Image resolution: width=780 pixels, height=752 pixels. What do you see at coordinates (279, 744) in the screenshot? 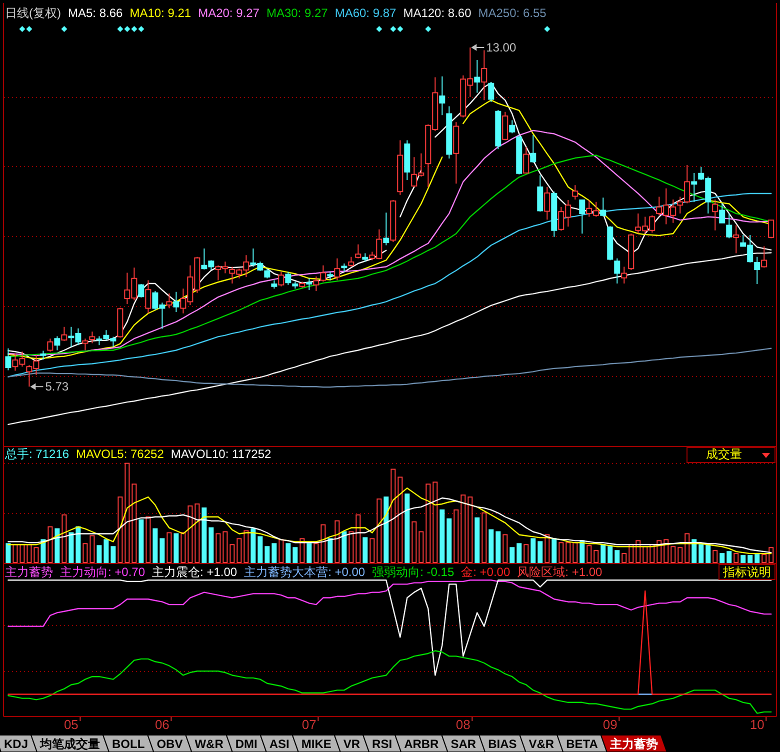
I see `text: ASI` at bounding box center [279, 744].